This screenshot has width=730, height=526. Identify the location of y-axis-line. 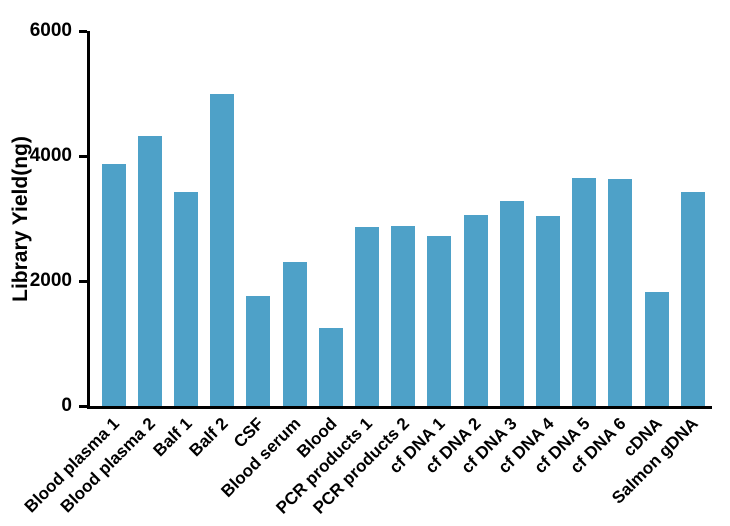
(88, 220).